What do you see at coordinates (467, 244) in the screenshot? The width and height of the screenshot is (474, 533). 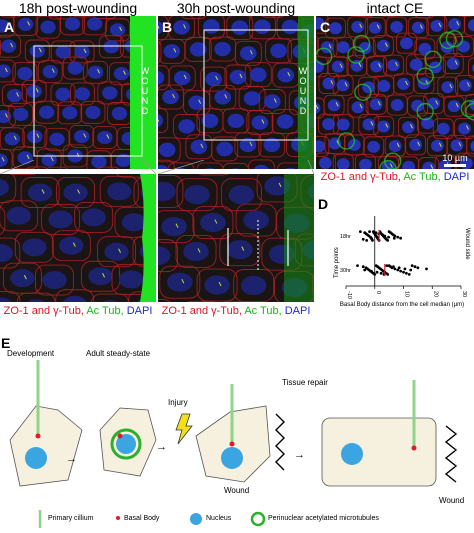 I see `chart-side-label: Wound side` at bounding box center [467, 244].